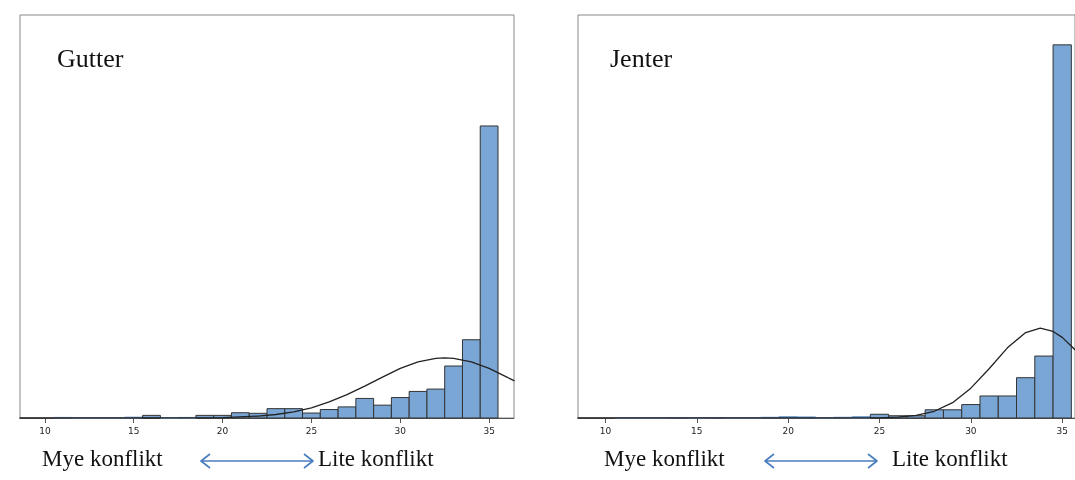 The width and height of the screenshot is (1075, 480). Describe the element at coordinates (641, 58) in the screenshot. I see `chart-title: Jenter` at that location.